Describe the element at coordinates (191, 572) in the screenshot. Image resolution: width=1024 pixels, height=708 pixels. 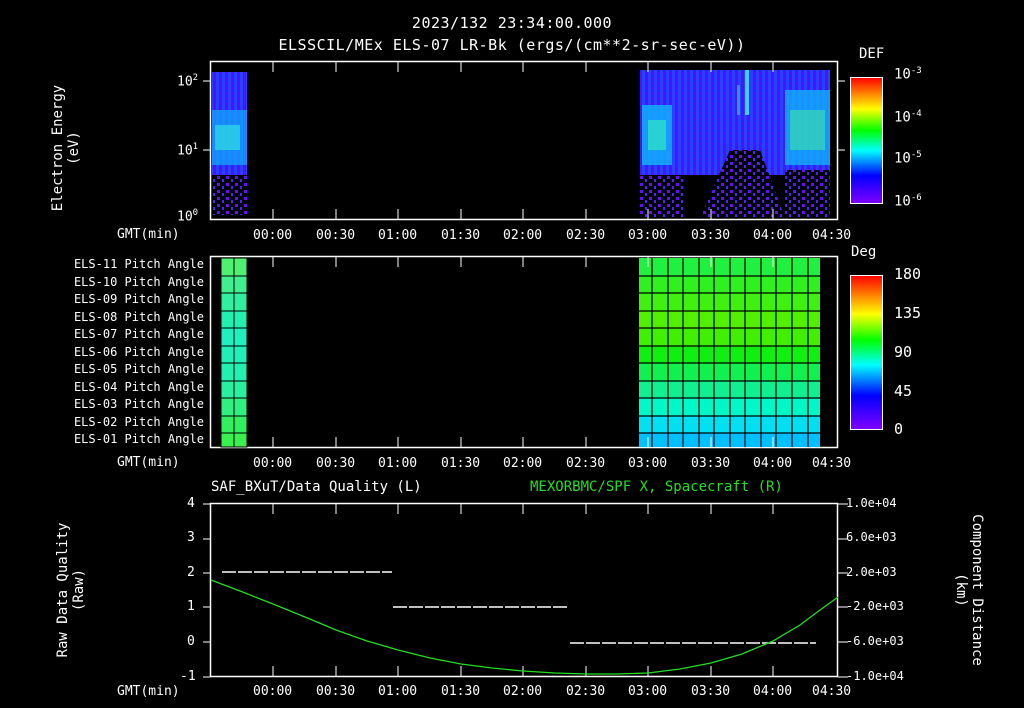
I see `quality-ytick: 2` at that location.